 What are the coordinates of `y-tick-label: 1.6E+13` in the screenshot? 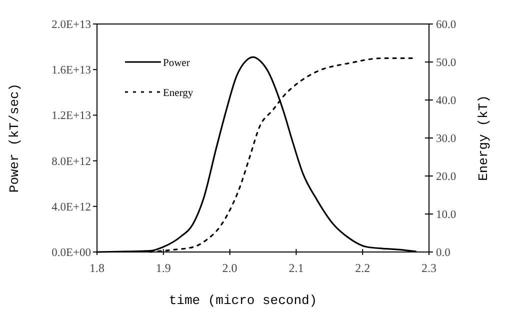 It's located at (72, 70).